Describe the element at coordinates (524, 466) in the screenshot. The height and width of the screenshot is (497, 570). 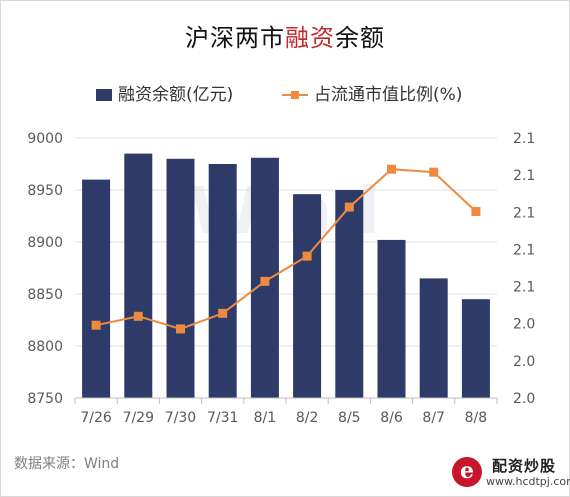
I see `brand-name: 配资炒股` at that location.